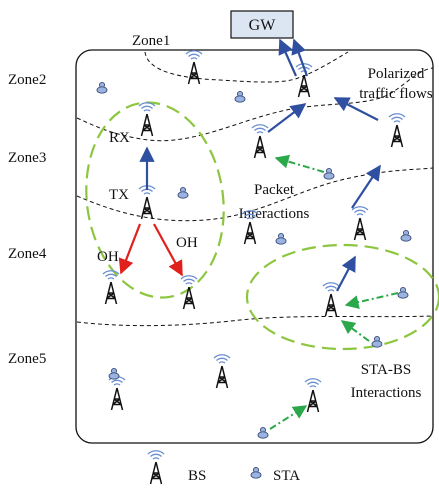  I want to click on polarized-text-line1: Polarized, so click(396, 74).